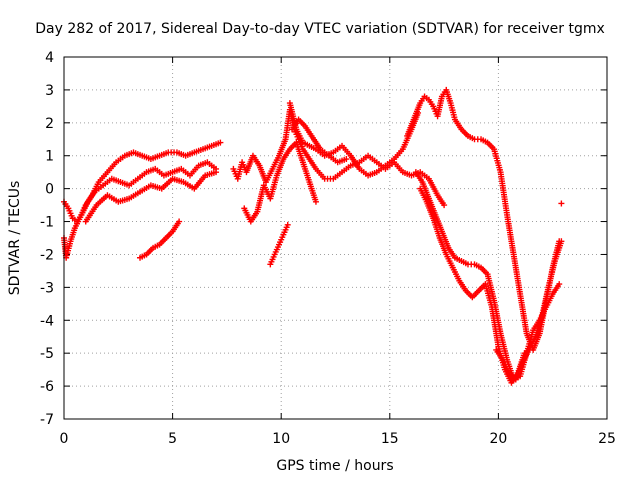 The height and width of the screenshot is (480, 640). What do you see at coordinates (390, 439) in the screenshot?
I see `x-tick-label: 15` at bounding box center [390, 439].